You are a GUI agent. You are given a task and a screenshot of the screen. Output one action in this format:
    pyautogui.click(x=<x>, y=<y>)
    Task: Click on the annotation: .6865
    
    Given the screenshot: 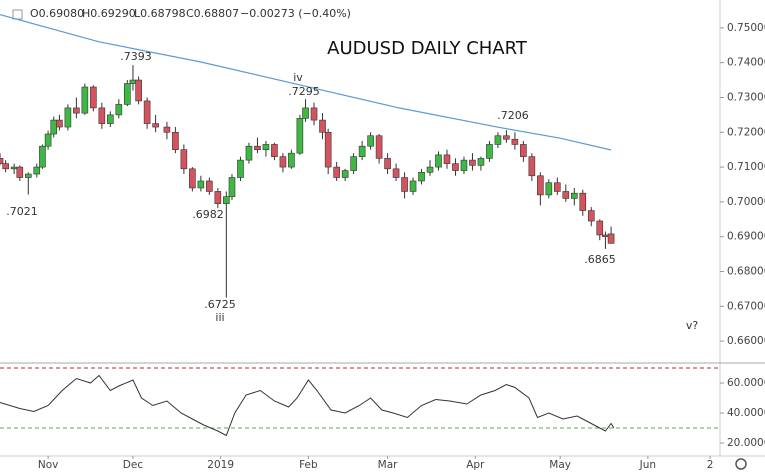 What is the action you would take?
    pyautogui.click(x=600, y=259)
    